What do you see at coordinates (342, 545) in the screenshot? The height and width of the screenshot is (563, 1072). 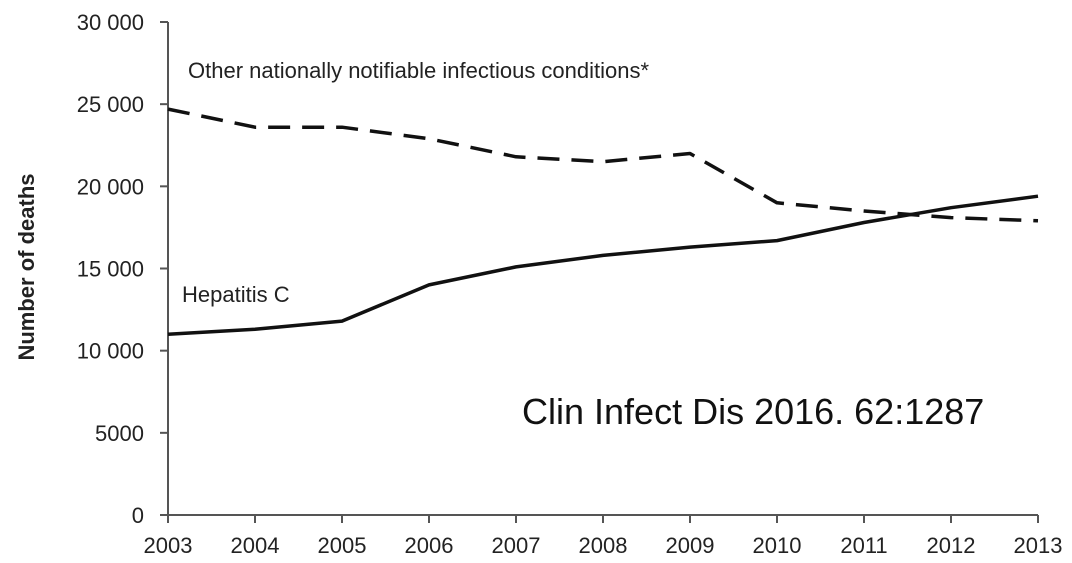 I see `x-tick-label: 2005` at bounding box center [342, 545].